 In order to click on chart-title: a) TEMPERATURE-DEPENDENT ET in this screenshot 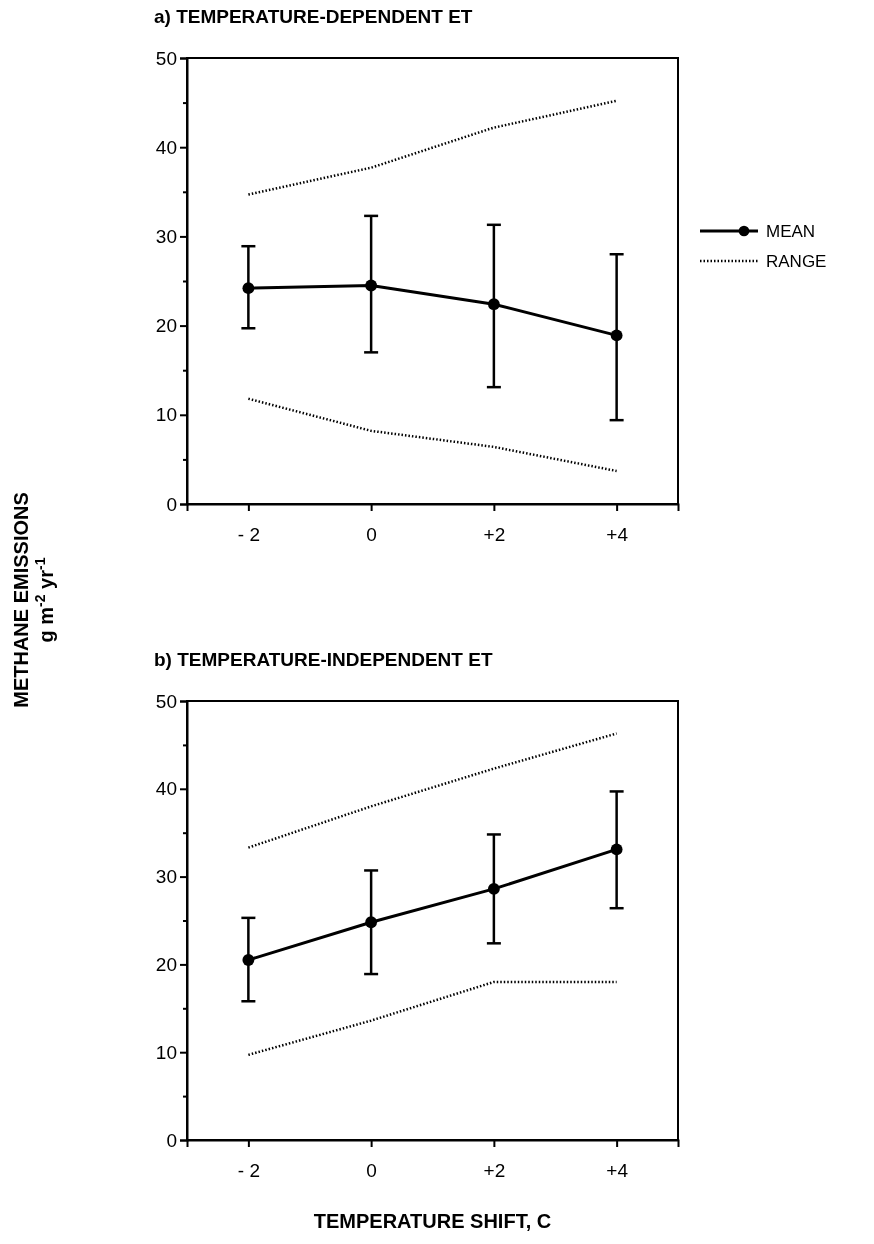, I will do `click(313, 16)`.